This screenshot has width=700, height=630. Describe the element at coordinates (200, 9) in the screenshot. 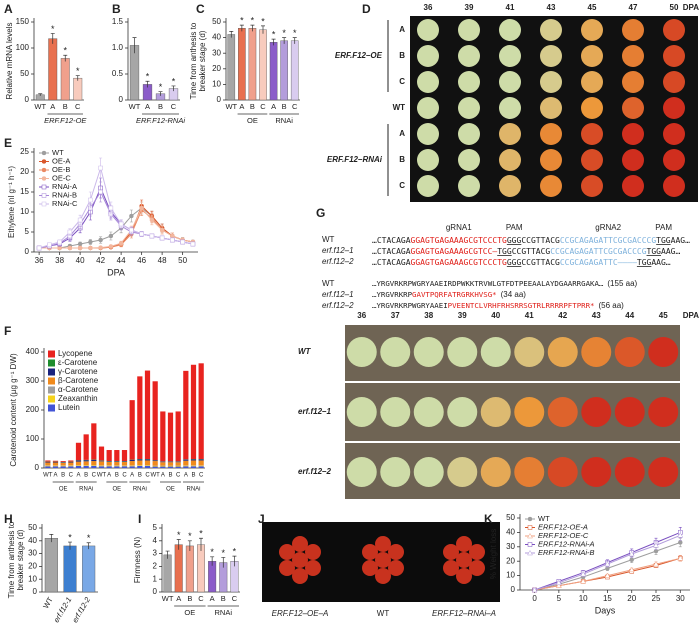

I see `panel-label: C` at that location.